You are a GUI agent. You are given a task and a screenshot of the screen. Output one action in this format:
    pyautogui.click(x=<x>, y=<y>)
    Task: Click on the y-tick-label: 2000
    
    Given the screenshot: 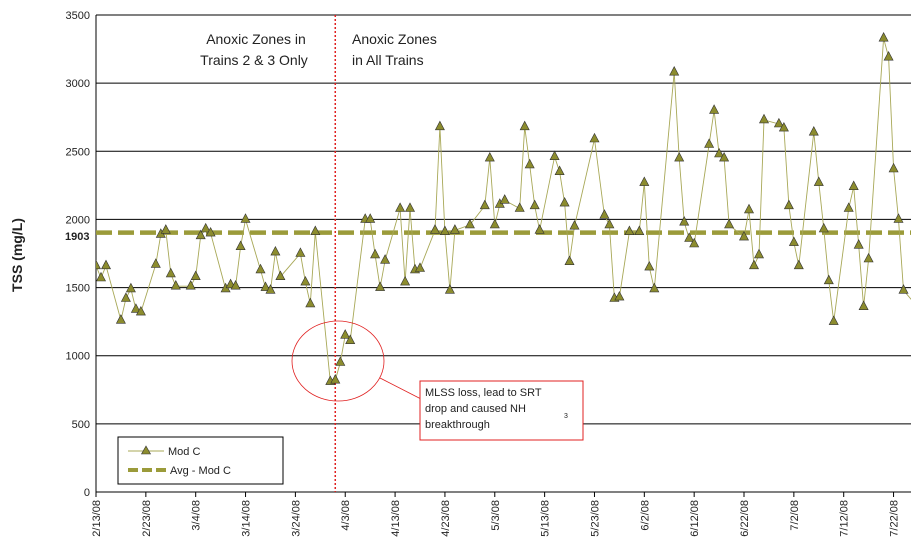 What is the action you would take?
    pyautogui.click(x=78, y=220)
    